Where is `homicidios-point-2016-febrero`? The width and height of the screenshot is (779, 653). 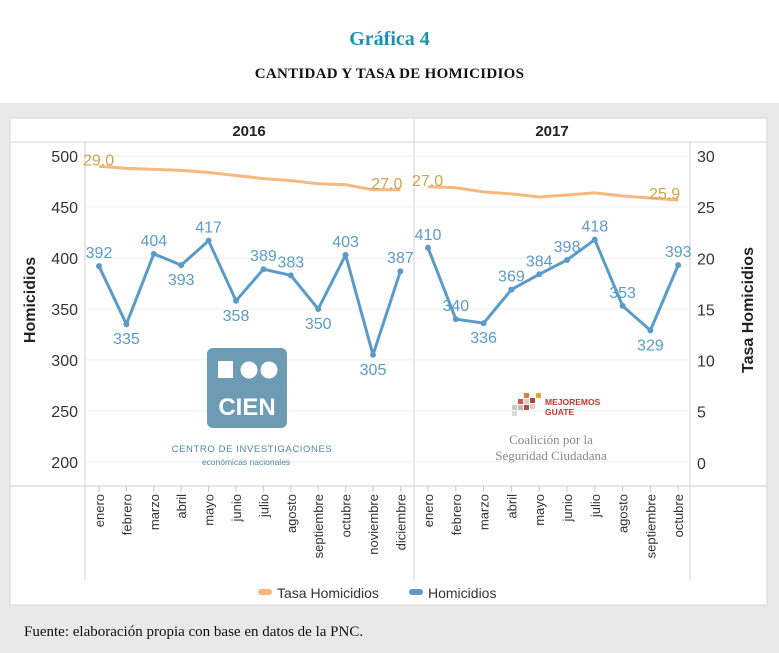 homicidios-point-2016-febrero is located at coordinates (126, 324).